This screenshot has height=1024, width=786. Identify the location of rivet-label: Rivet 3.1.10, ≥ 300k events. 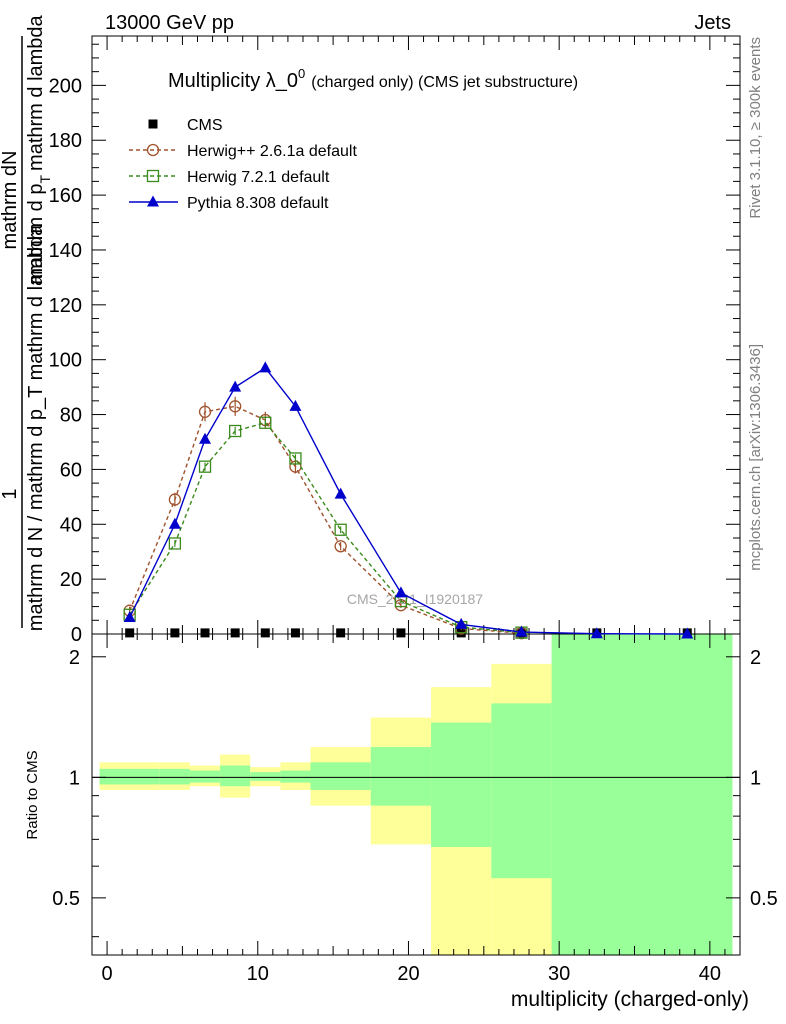
(755, 128).